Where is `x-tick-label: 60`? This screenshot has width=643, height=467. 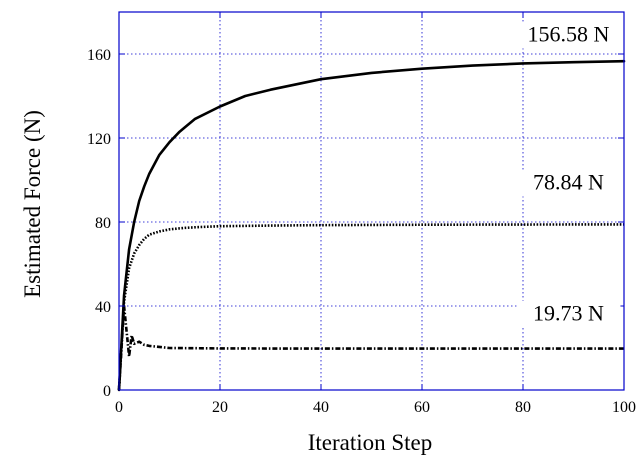
x-tick-label: 60 is located at coordinates (422, 407).